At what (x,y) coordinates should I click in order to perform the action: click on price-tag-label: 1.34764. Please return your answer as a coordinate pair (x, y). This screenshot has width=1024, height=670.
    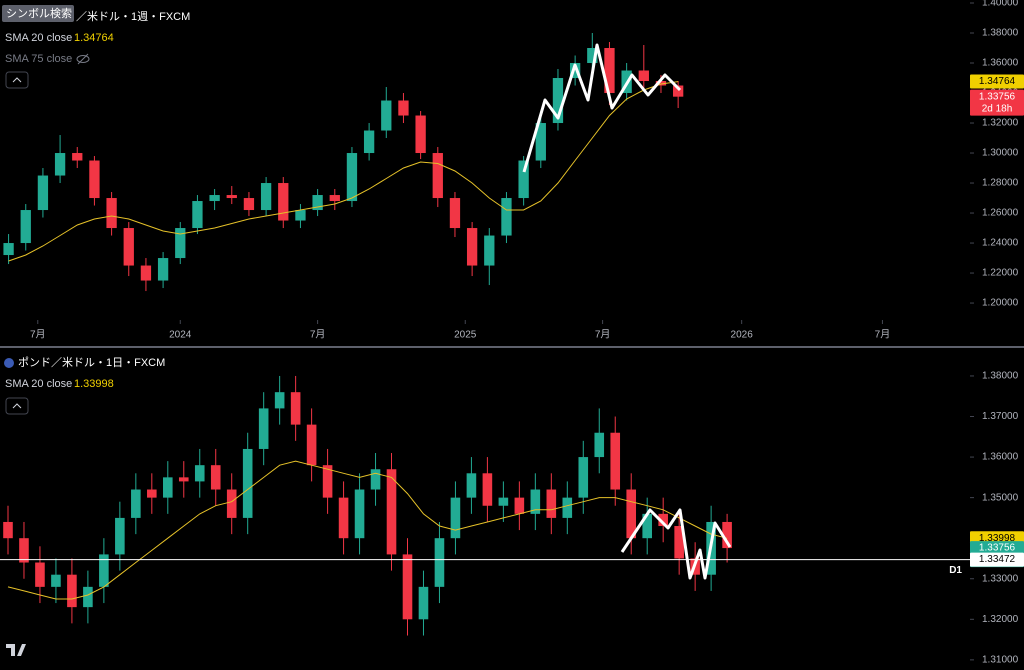
    Looking at the image, I should click on (997, 81).